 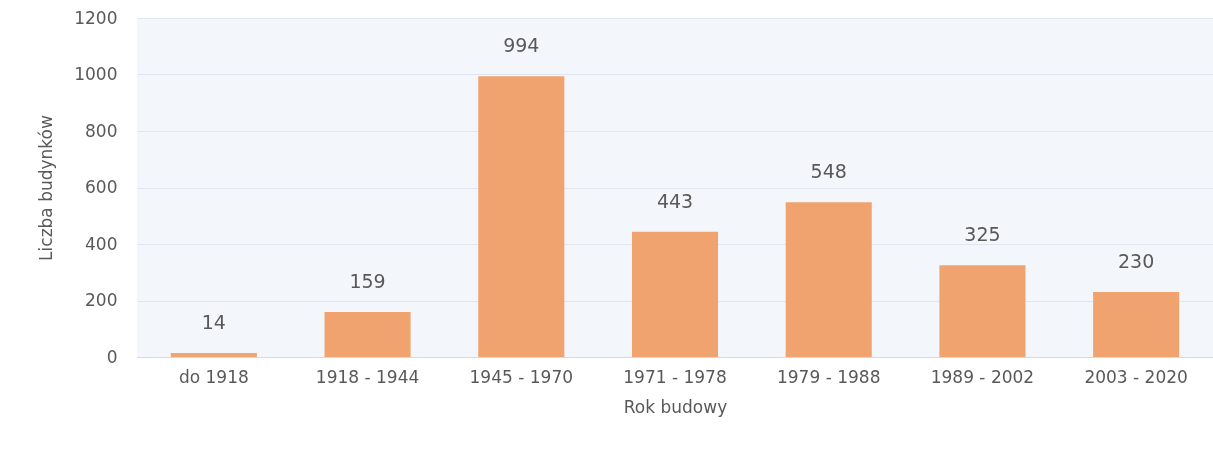 I want to click on data-label: 994, so click(x=521, y=45).